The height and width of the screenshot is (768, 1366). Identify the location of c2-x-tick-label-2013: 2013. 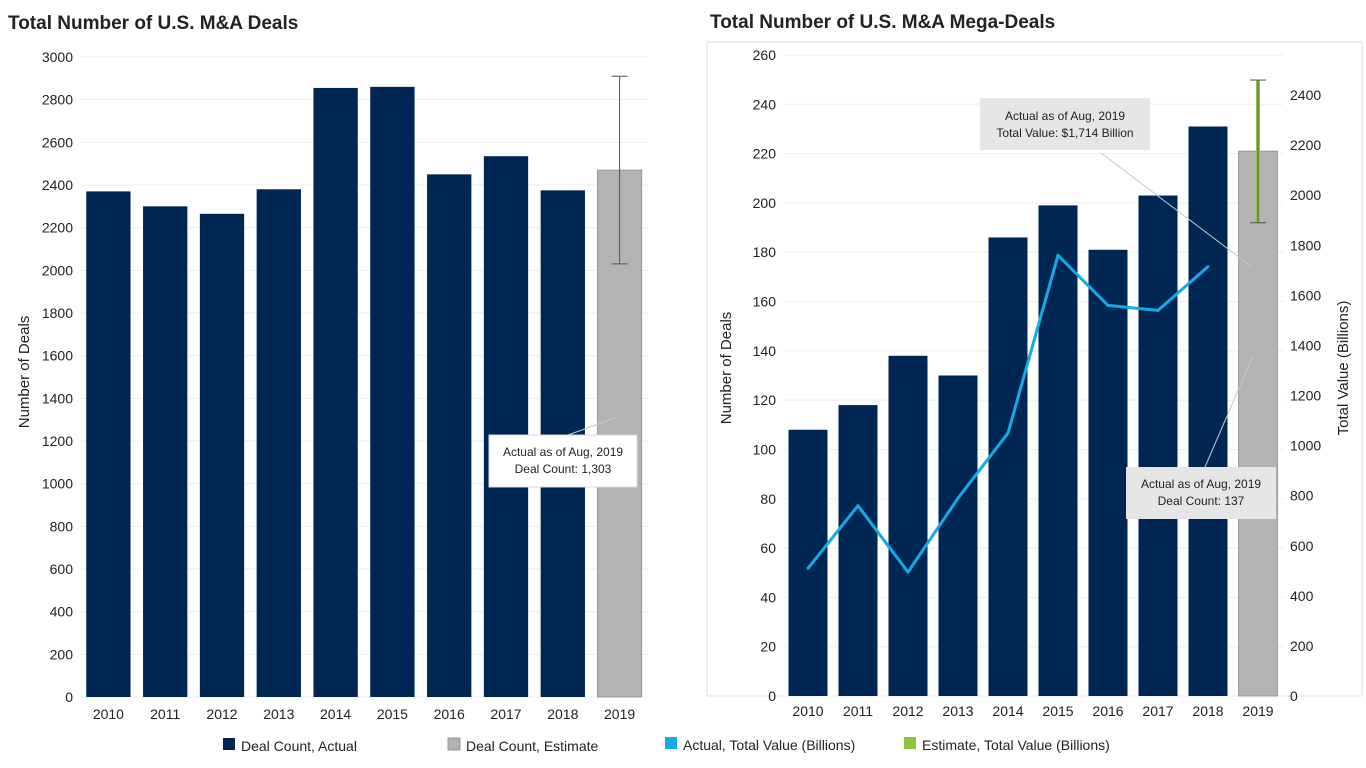
(957, 711).